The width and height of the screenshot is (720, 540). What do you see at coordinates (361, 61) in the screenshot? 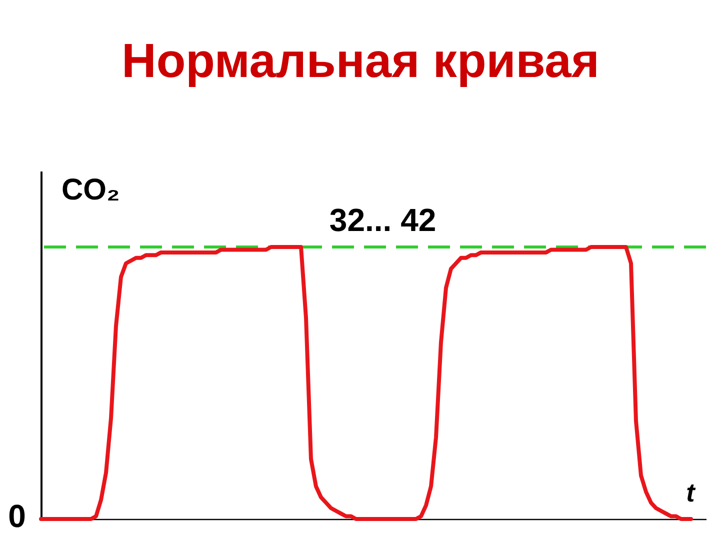
I see `chart-title: Нормальная кривая` at bounding box center [361, 61].